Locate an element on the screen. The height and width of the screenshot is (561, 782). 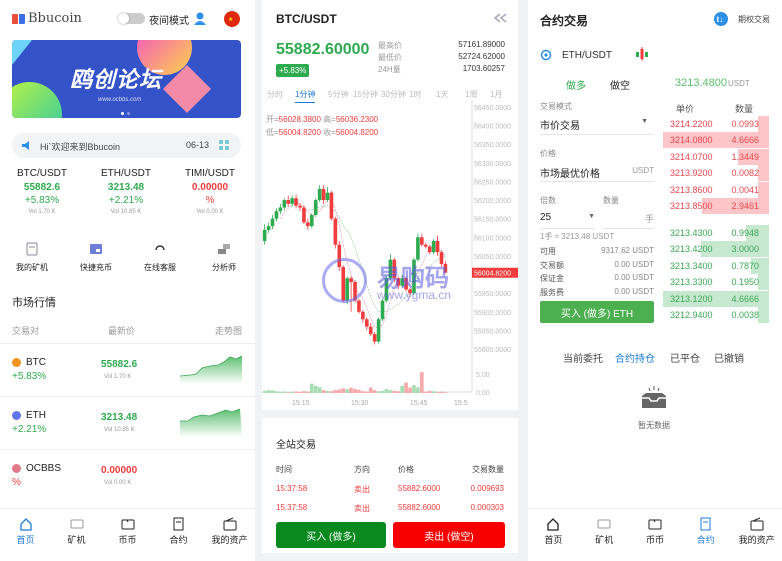
coin-volume: Vol 10.85 K is located at coordinates (119, 430).